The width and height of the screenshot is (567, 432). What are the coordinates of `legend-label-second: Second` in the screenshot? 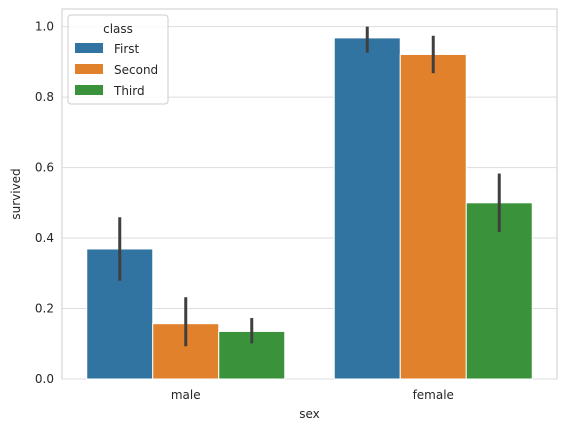 It's located at (136, 70).